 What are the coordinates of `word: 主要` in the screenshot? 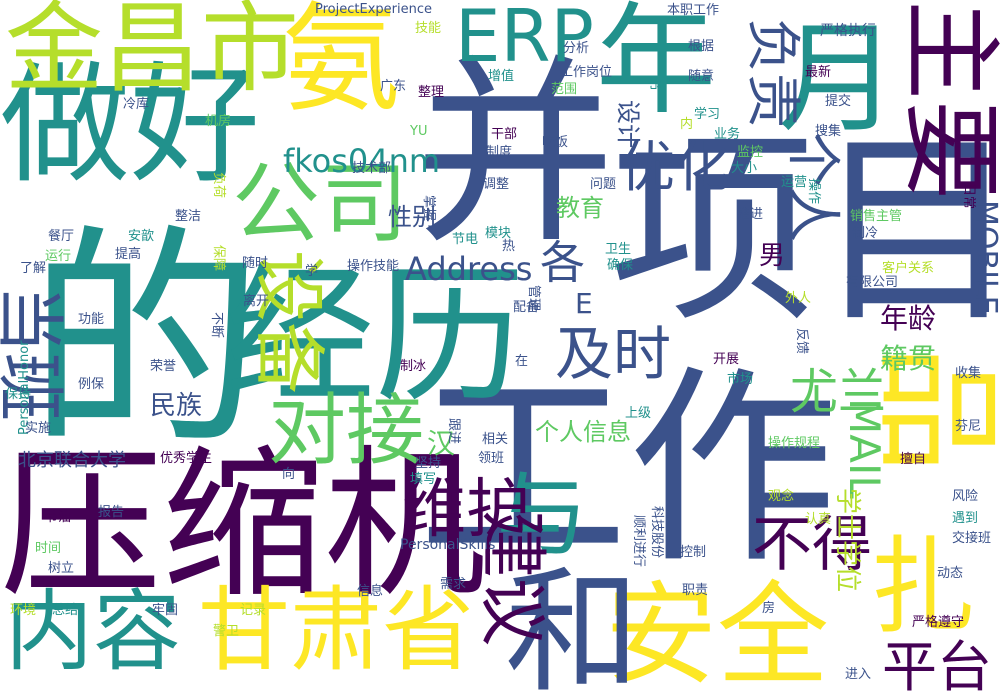 It's located at (946, 100).